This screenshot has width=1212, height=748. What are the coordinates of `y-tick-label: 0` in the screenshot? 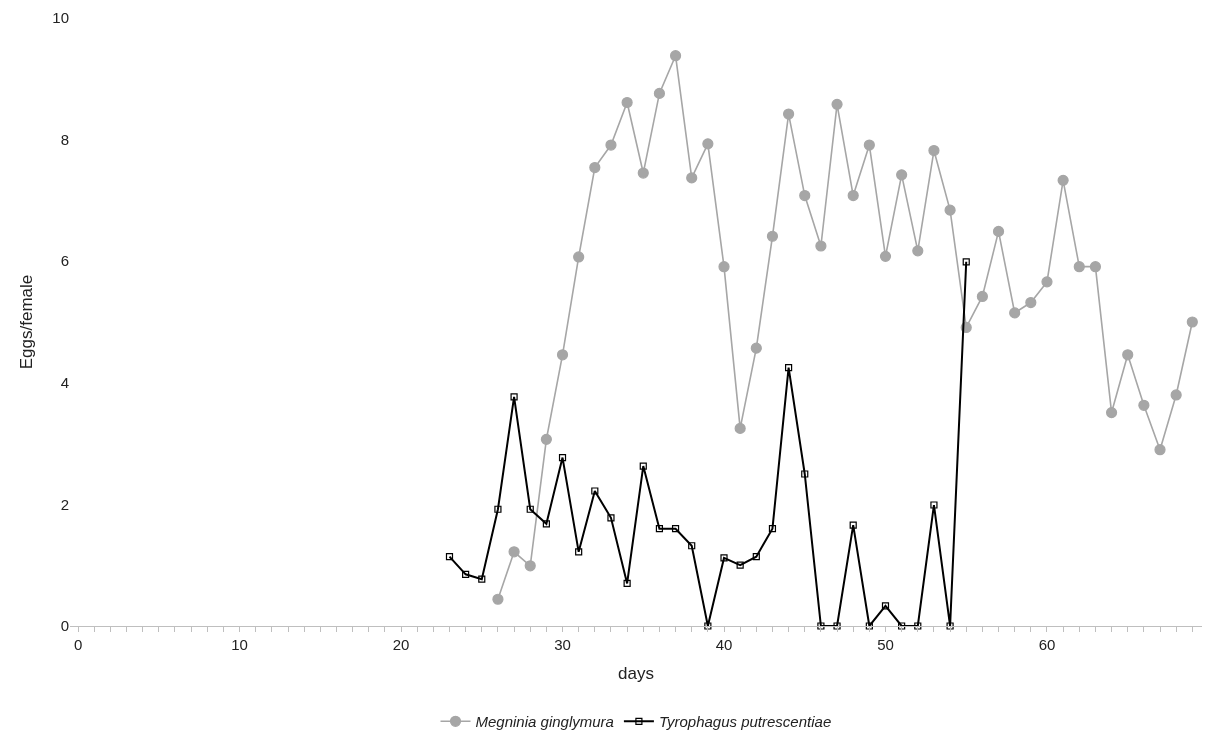 It's located at (64, 626).